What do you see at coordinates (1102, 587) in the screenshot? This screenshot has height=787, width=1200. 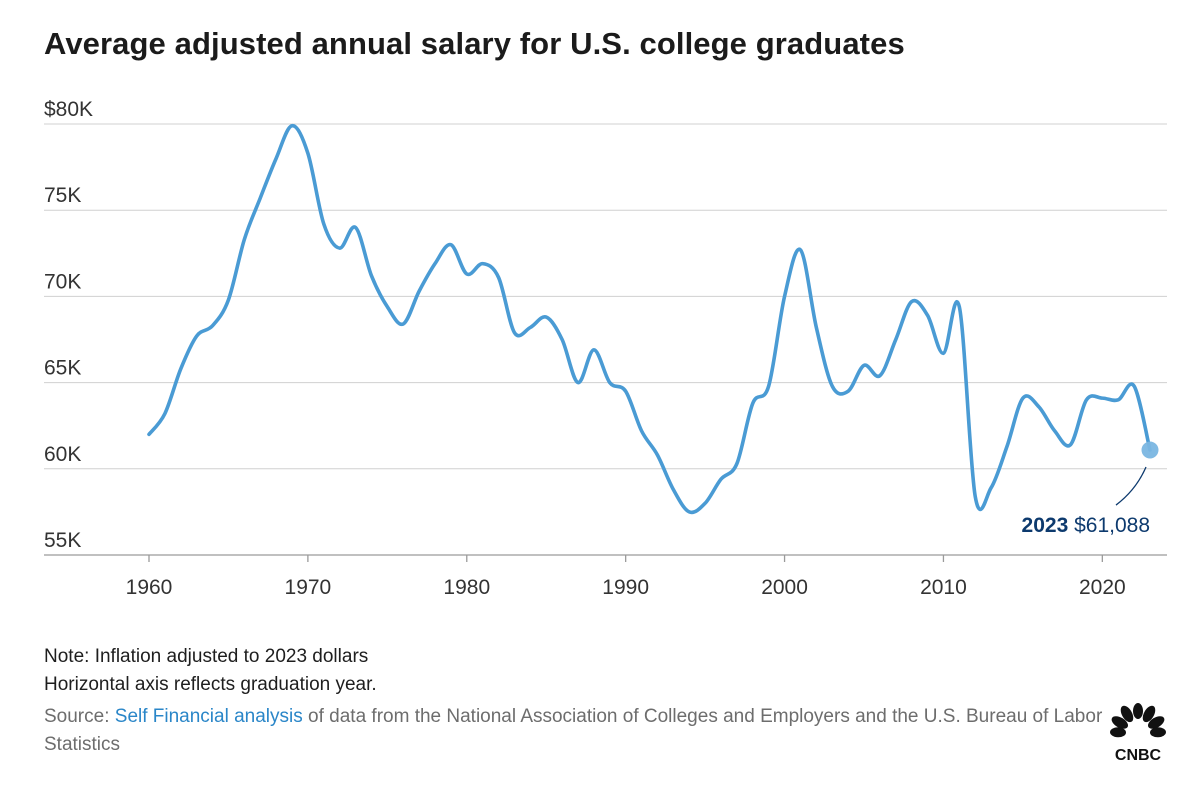 I see `x-tick-label: 2020` at bounding box center [1102, 587].